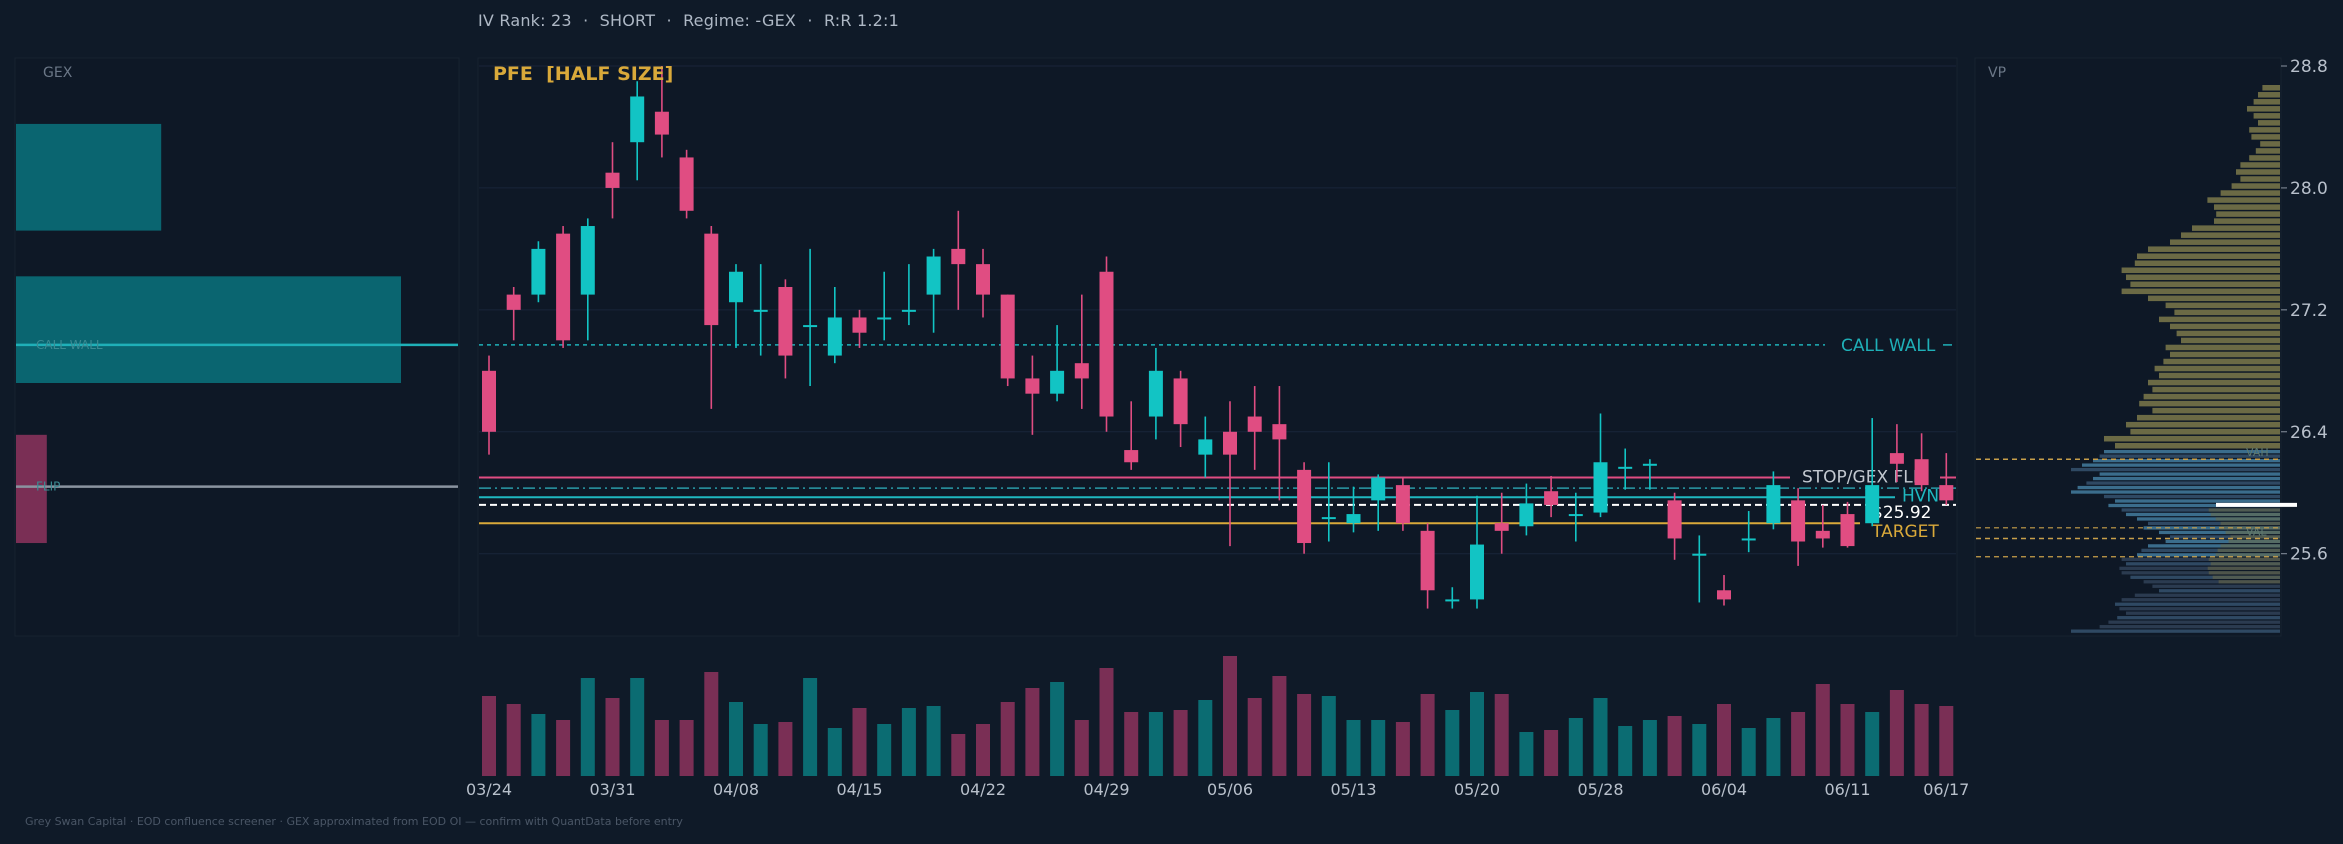 The image size is (2343, 844). Describe the element at coordinates (48, 487) in the screenshot. I see `gex-level-label: FLIP` at that location.